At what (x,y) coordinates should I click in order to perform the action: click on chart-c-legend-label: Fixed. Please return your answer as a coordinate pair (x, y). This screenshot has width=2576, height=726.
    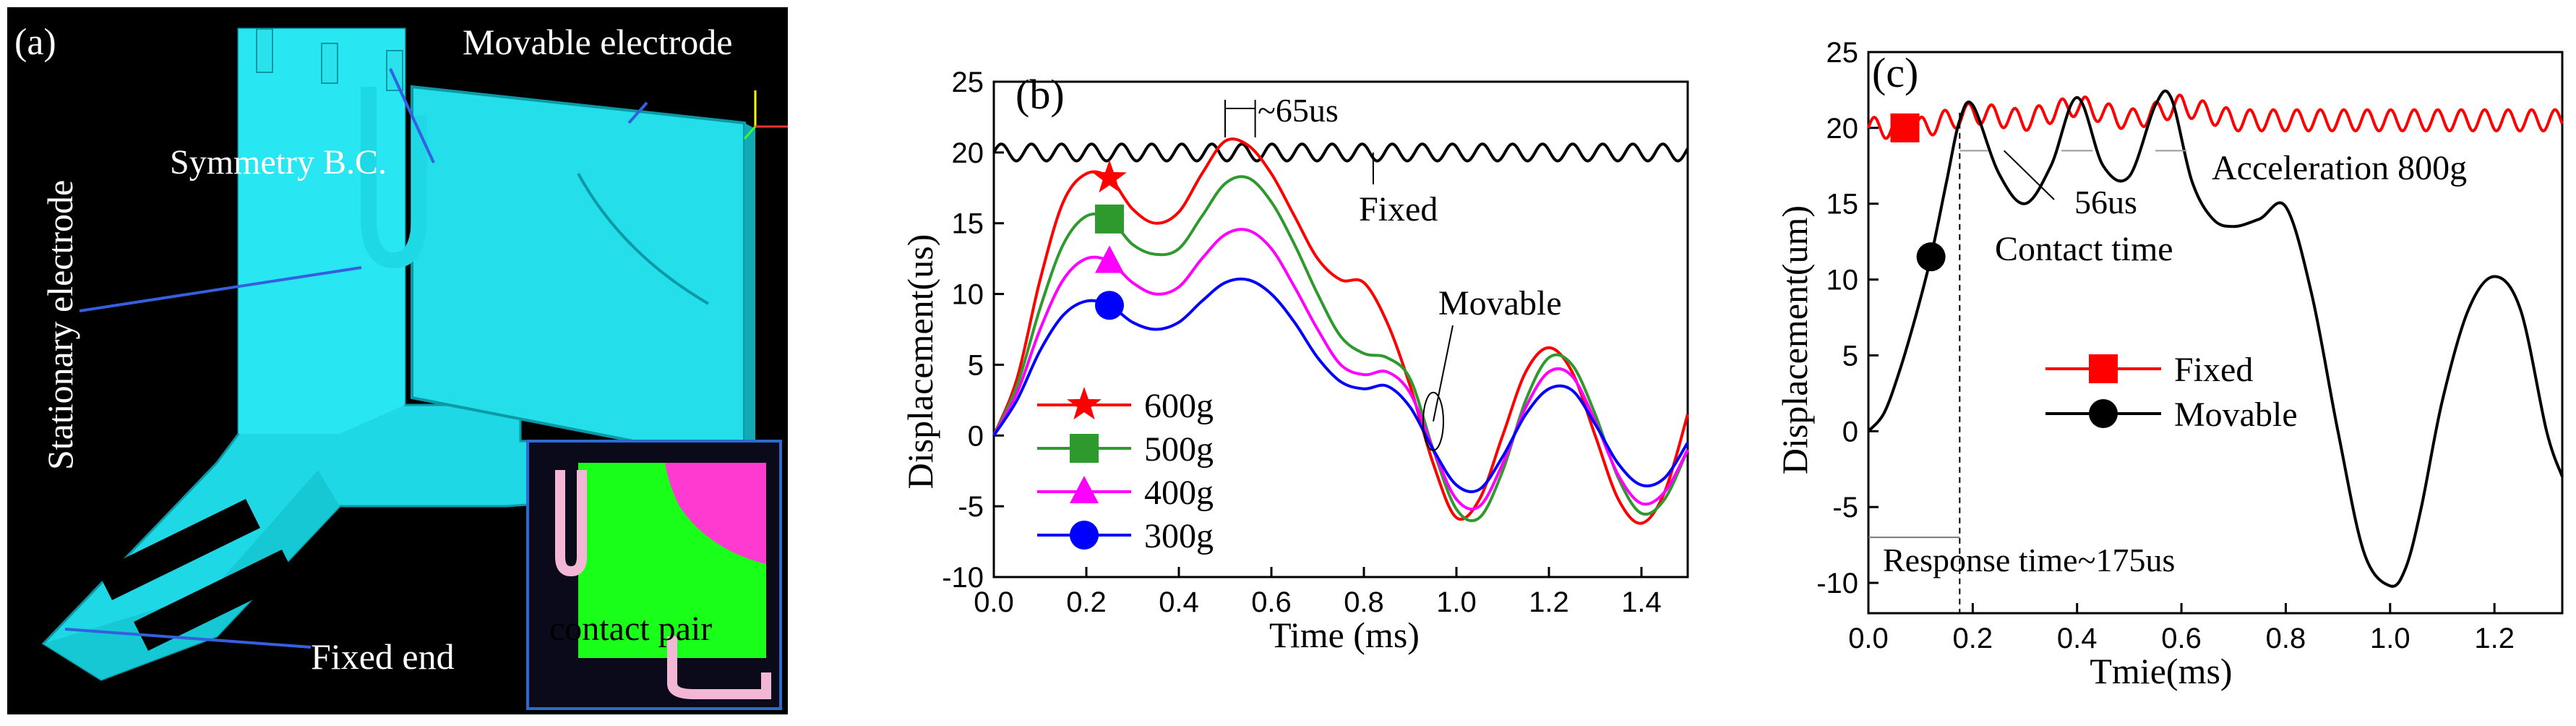
    Looking at the image, I should click on (2214, 370).